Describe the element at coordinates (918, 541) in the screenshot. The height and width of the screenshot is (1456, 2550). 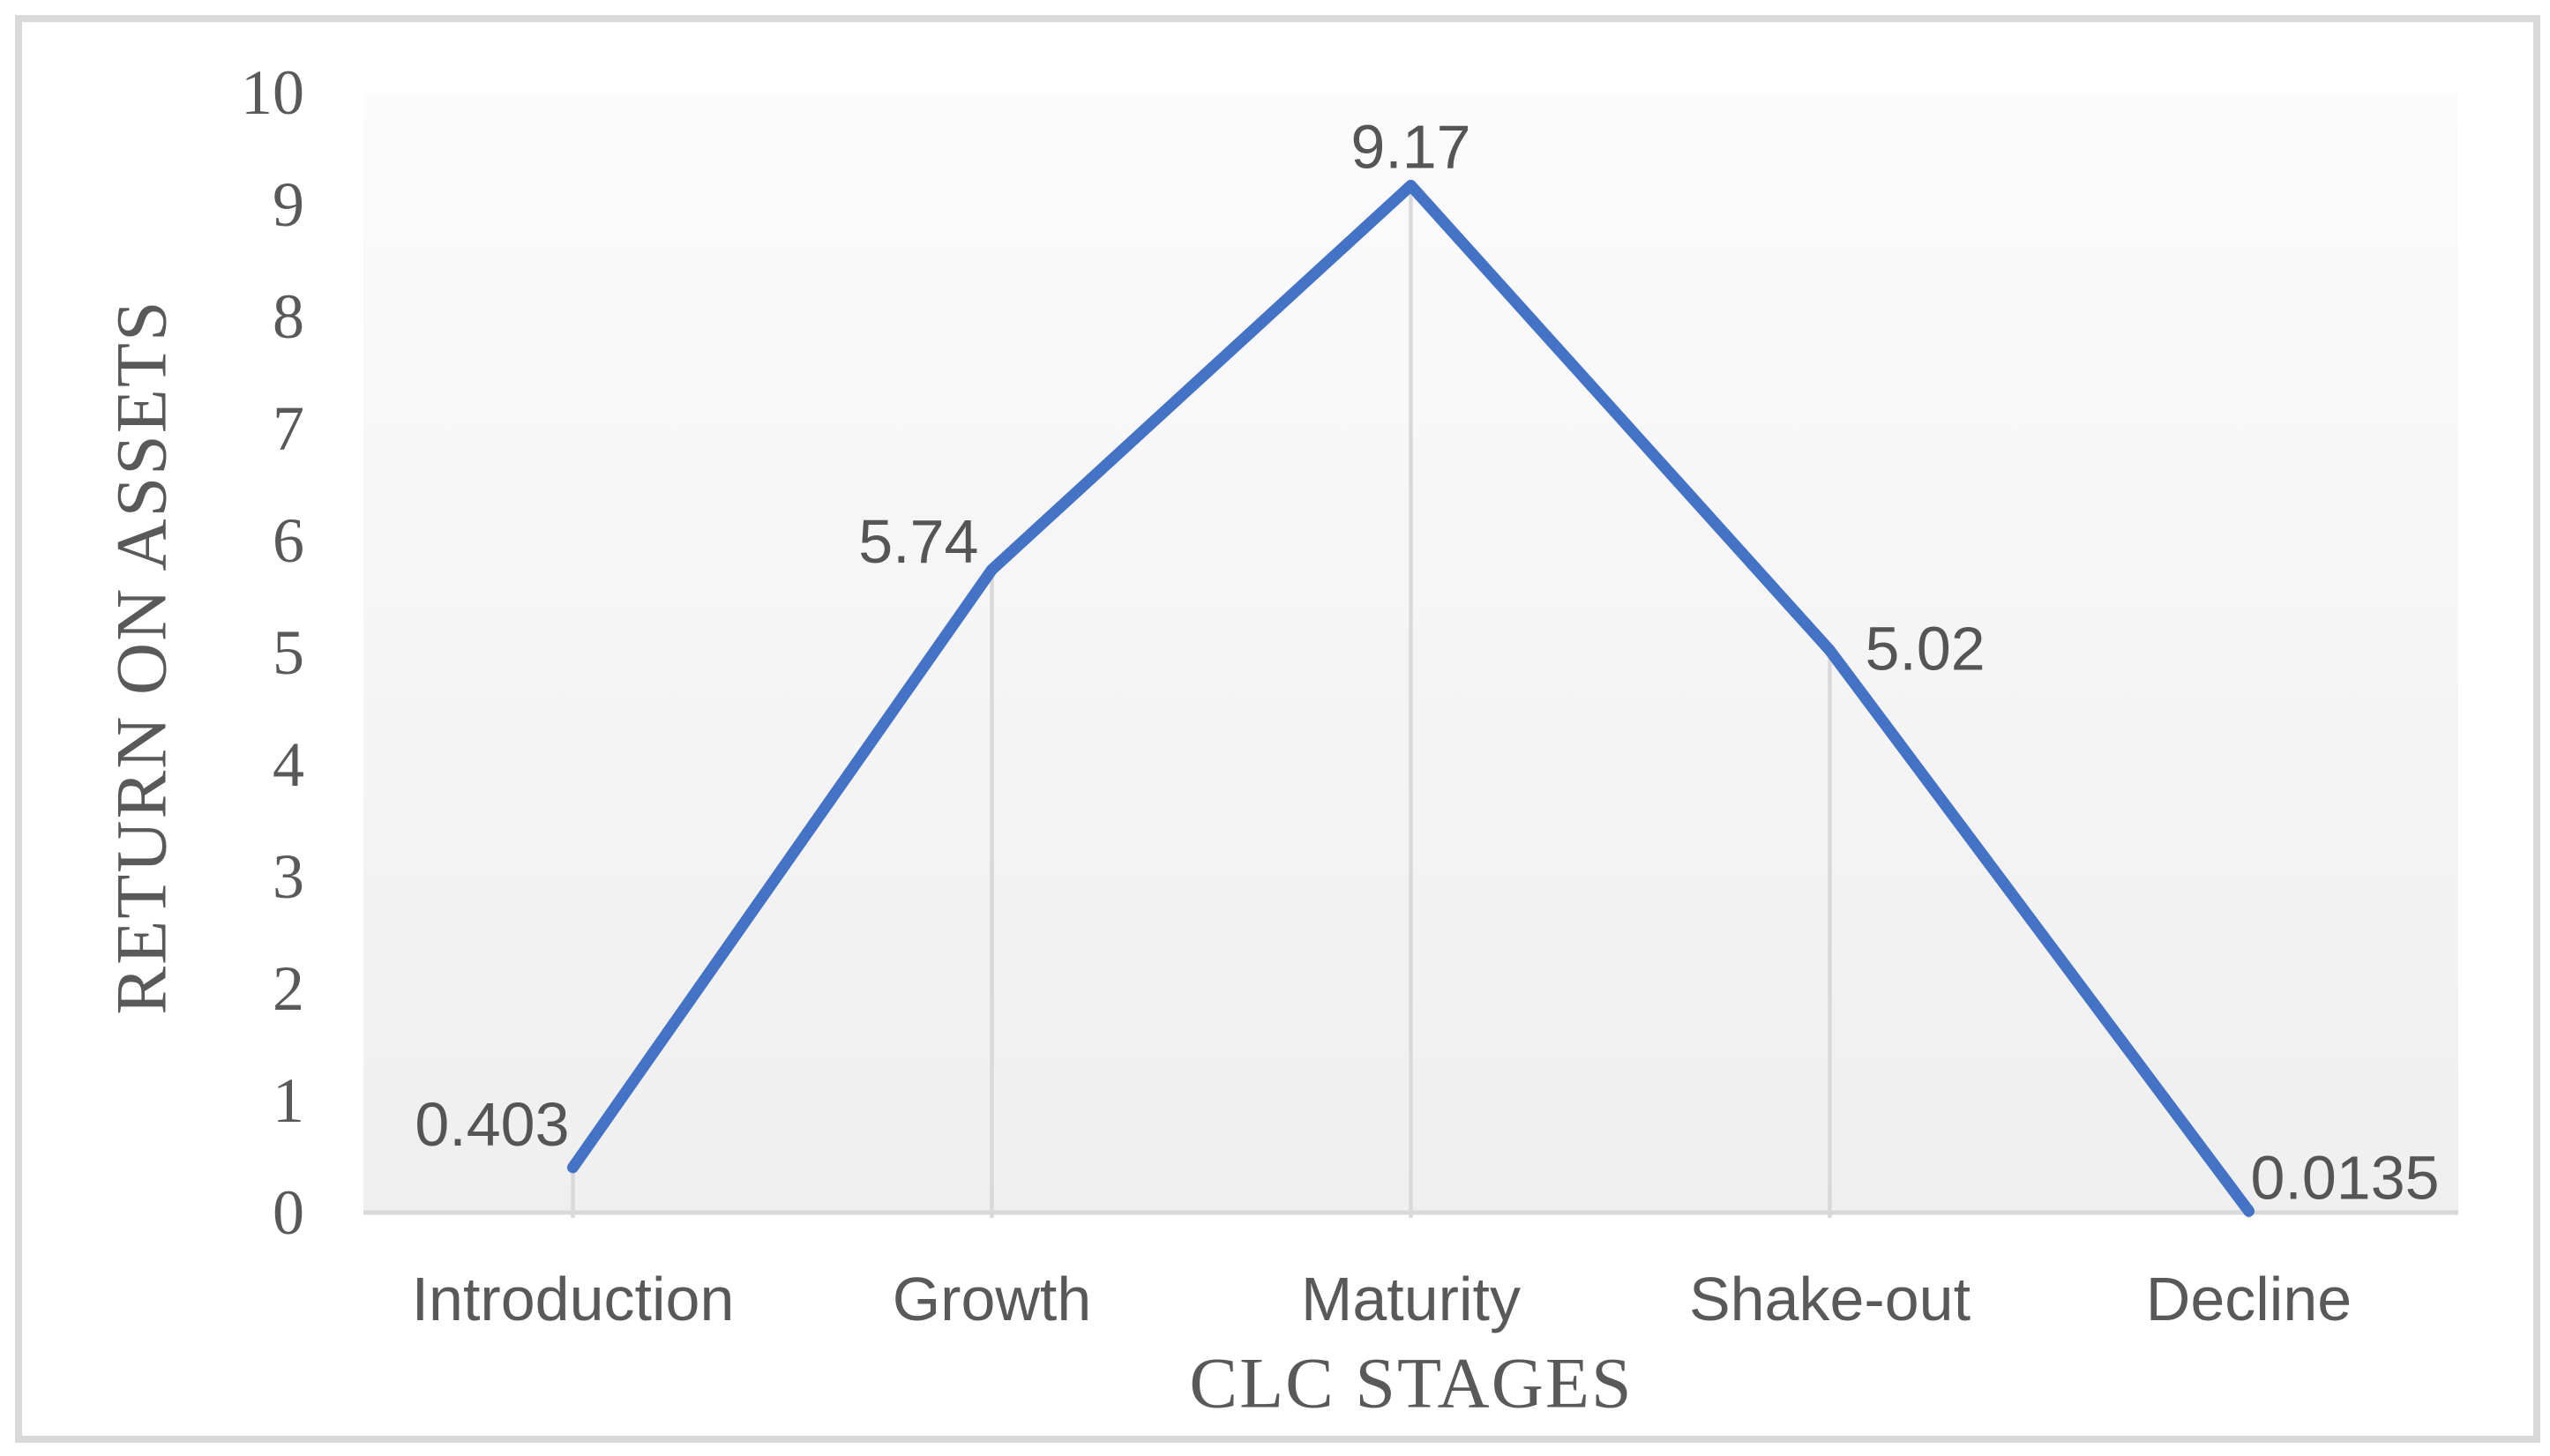
I see `data-label: 5.74` at that location.